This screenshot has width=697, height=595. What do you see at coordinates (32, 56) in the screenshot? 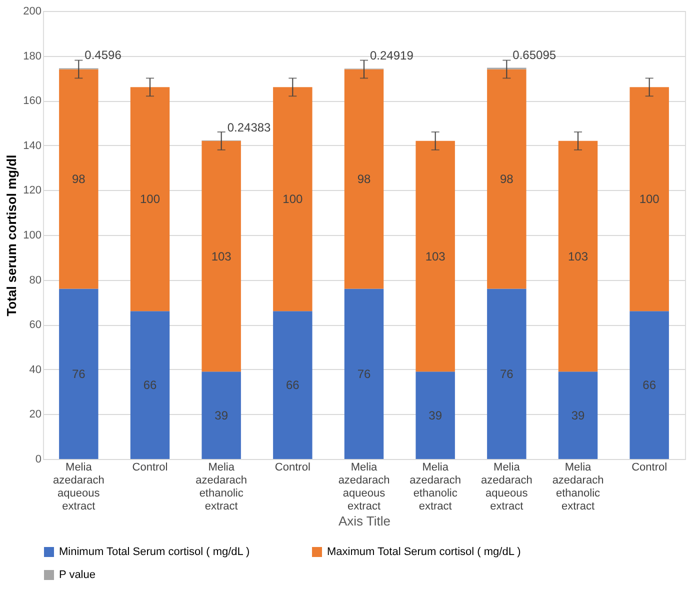
I see `y-tick-label: 180` at bounding box center [32, 56].